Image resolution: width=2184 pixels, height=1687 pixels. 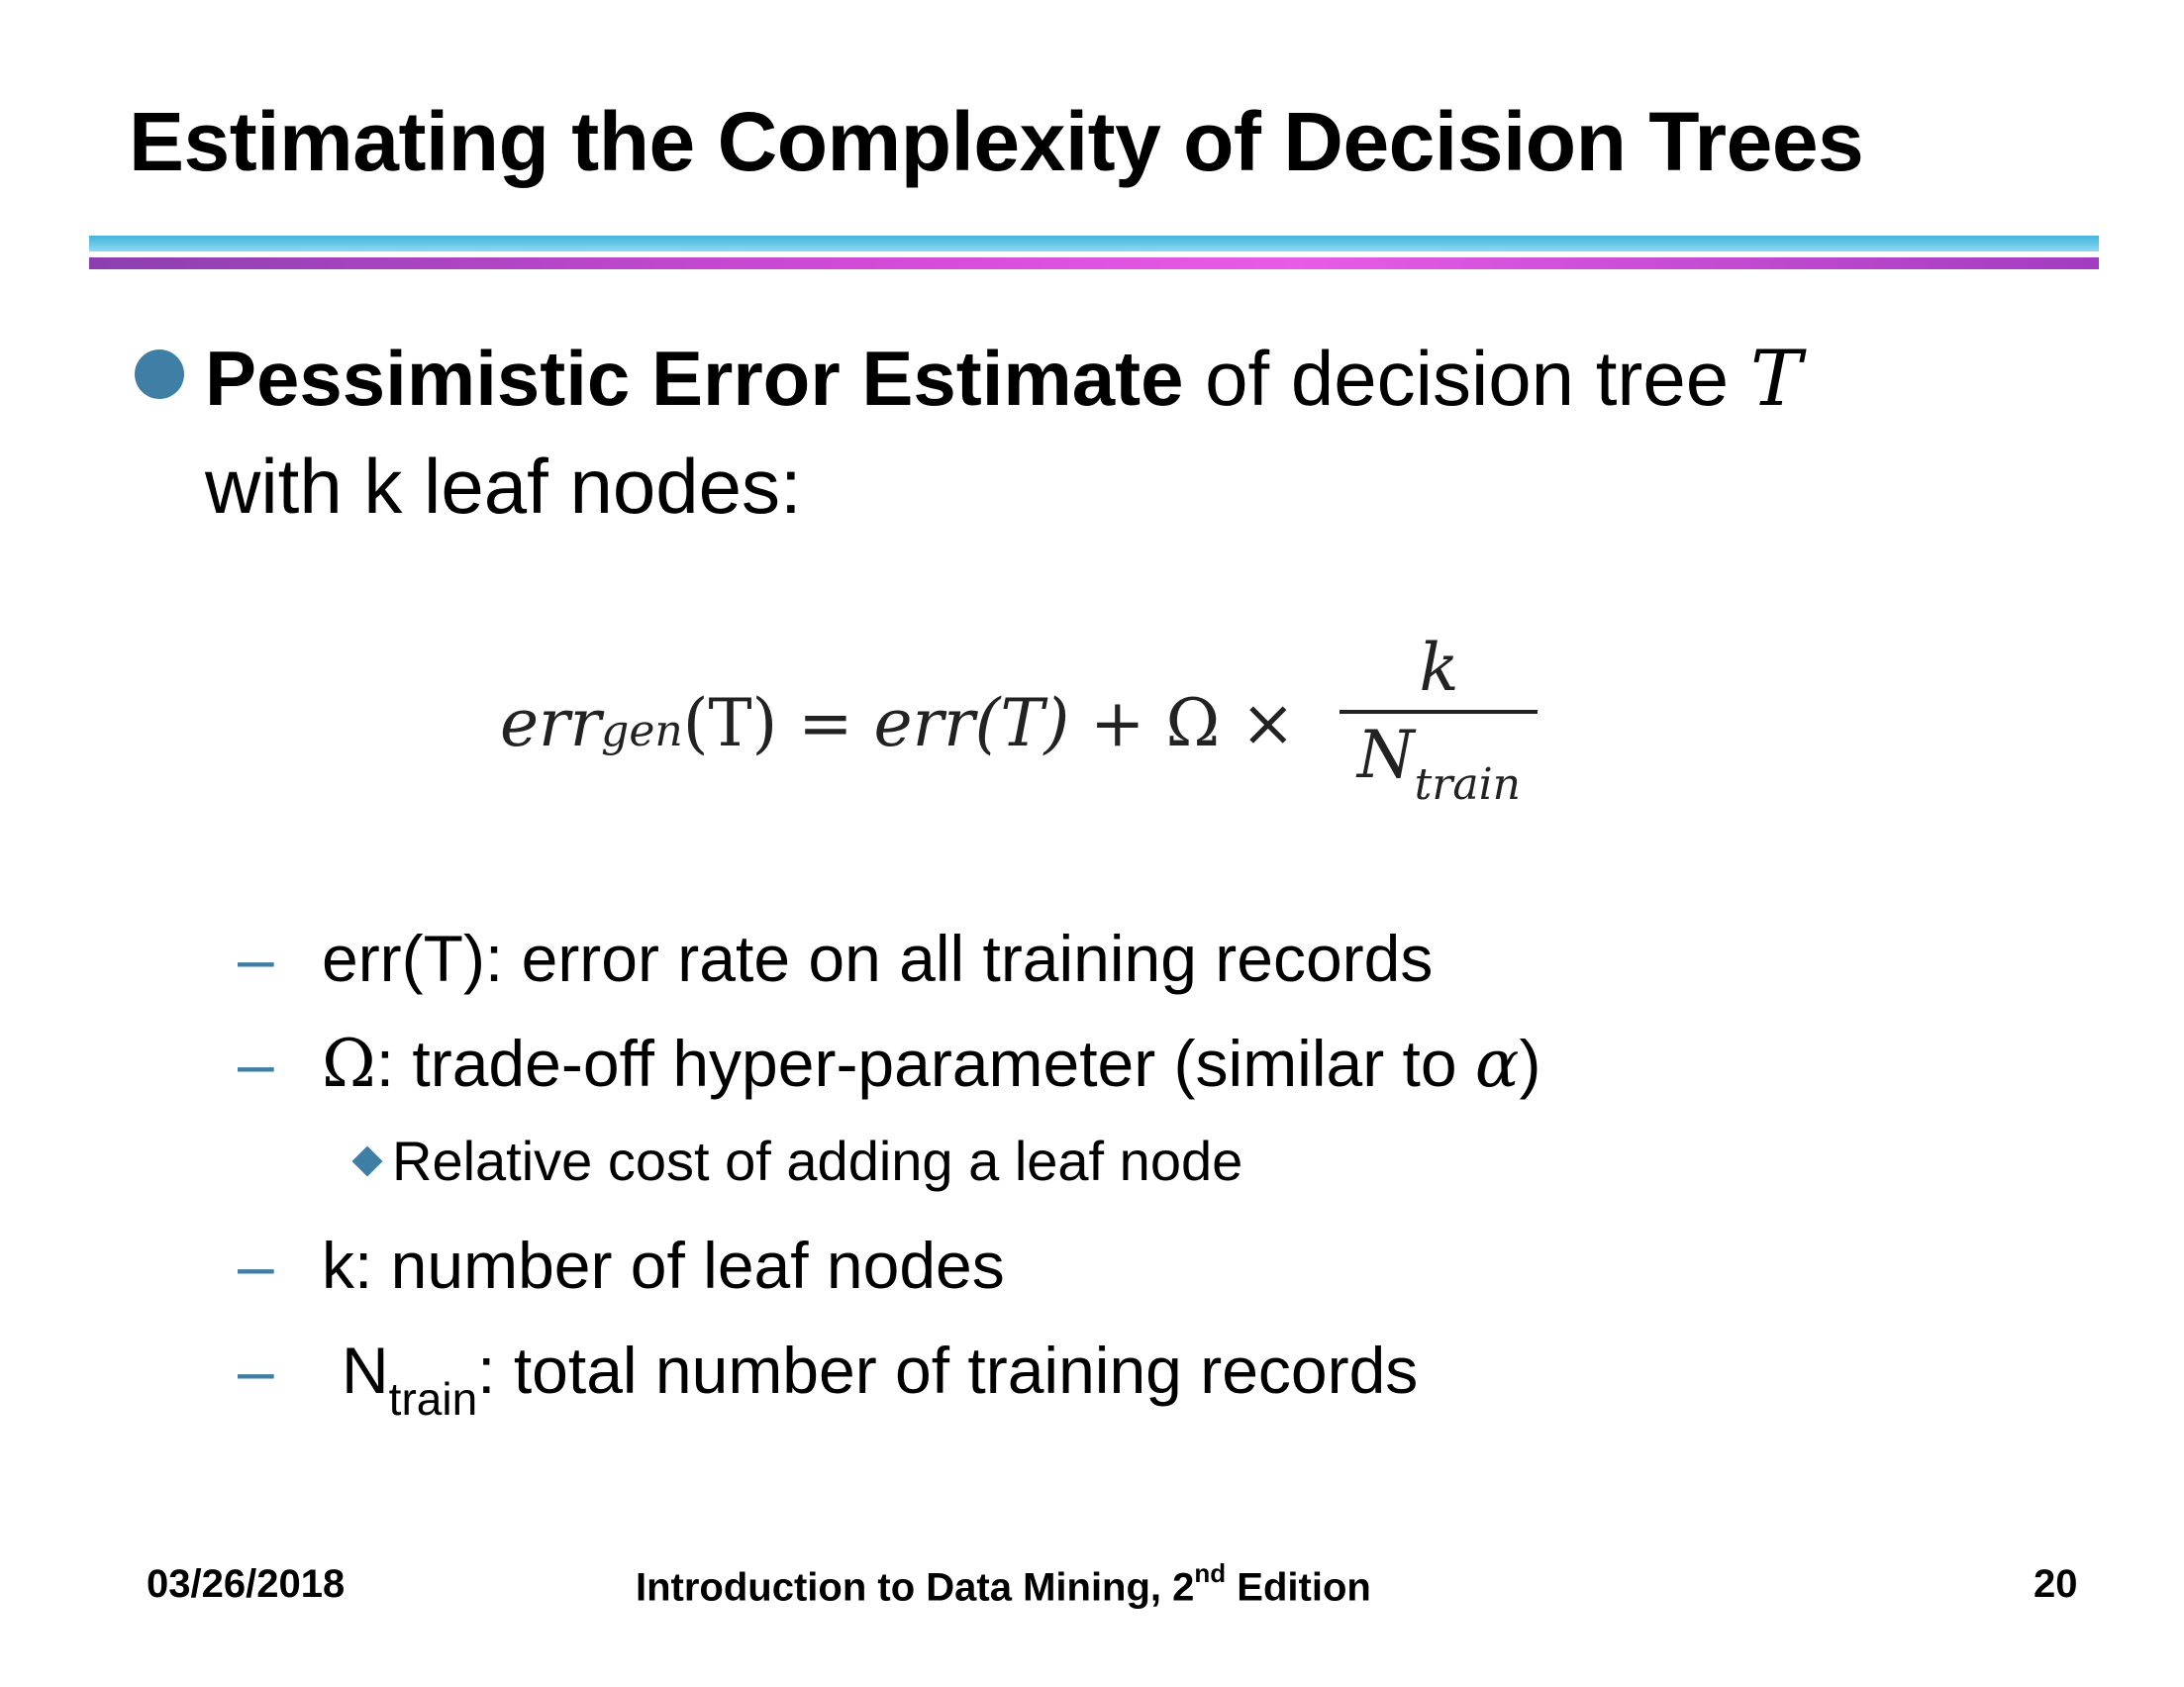 I want to click on formula-plus: + Ω ×, so click(x=1193, y=722).